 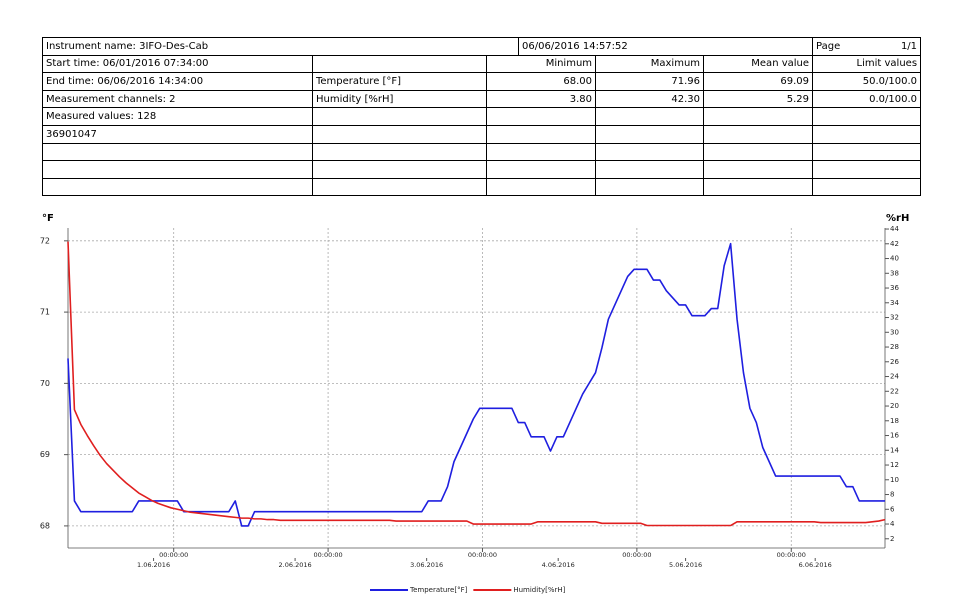 I want to click on y2-tick-label: 6, so click(x=892, y=509).